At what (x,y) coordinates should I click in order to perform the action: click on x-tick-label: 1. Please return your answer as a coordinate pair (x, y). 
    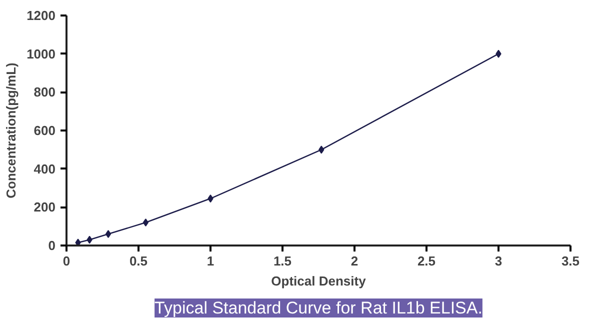
    Looking at the image, I should click on (210, 261).